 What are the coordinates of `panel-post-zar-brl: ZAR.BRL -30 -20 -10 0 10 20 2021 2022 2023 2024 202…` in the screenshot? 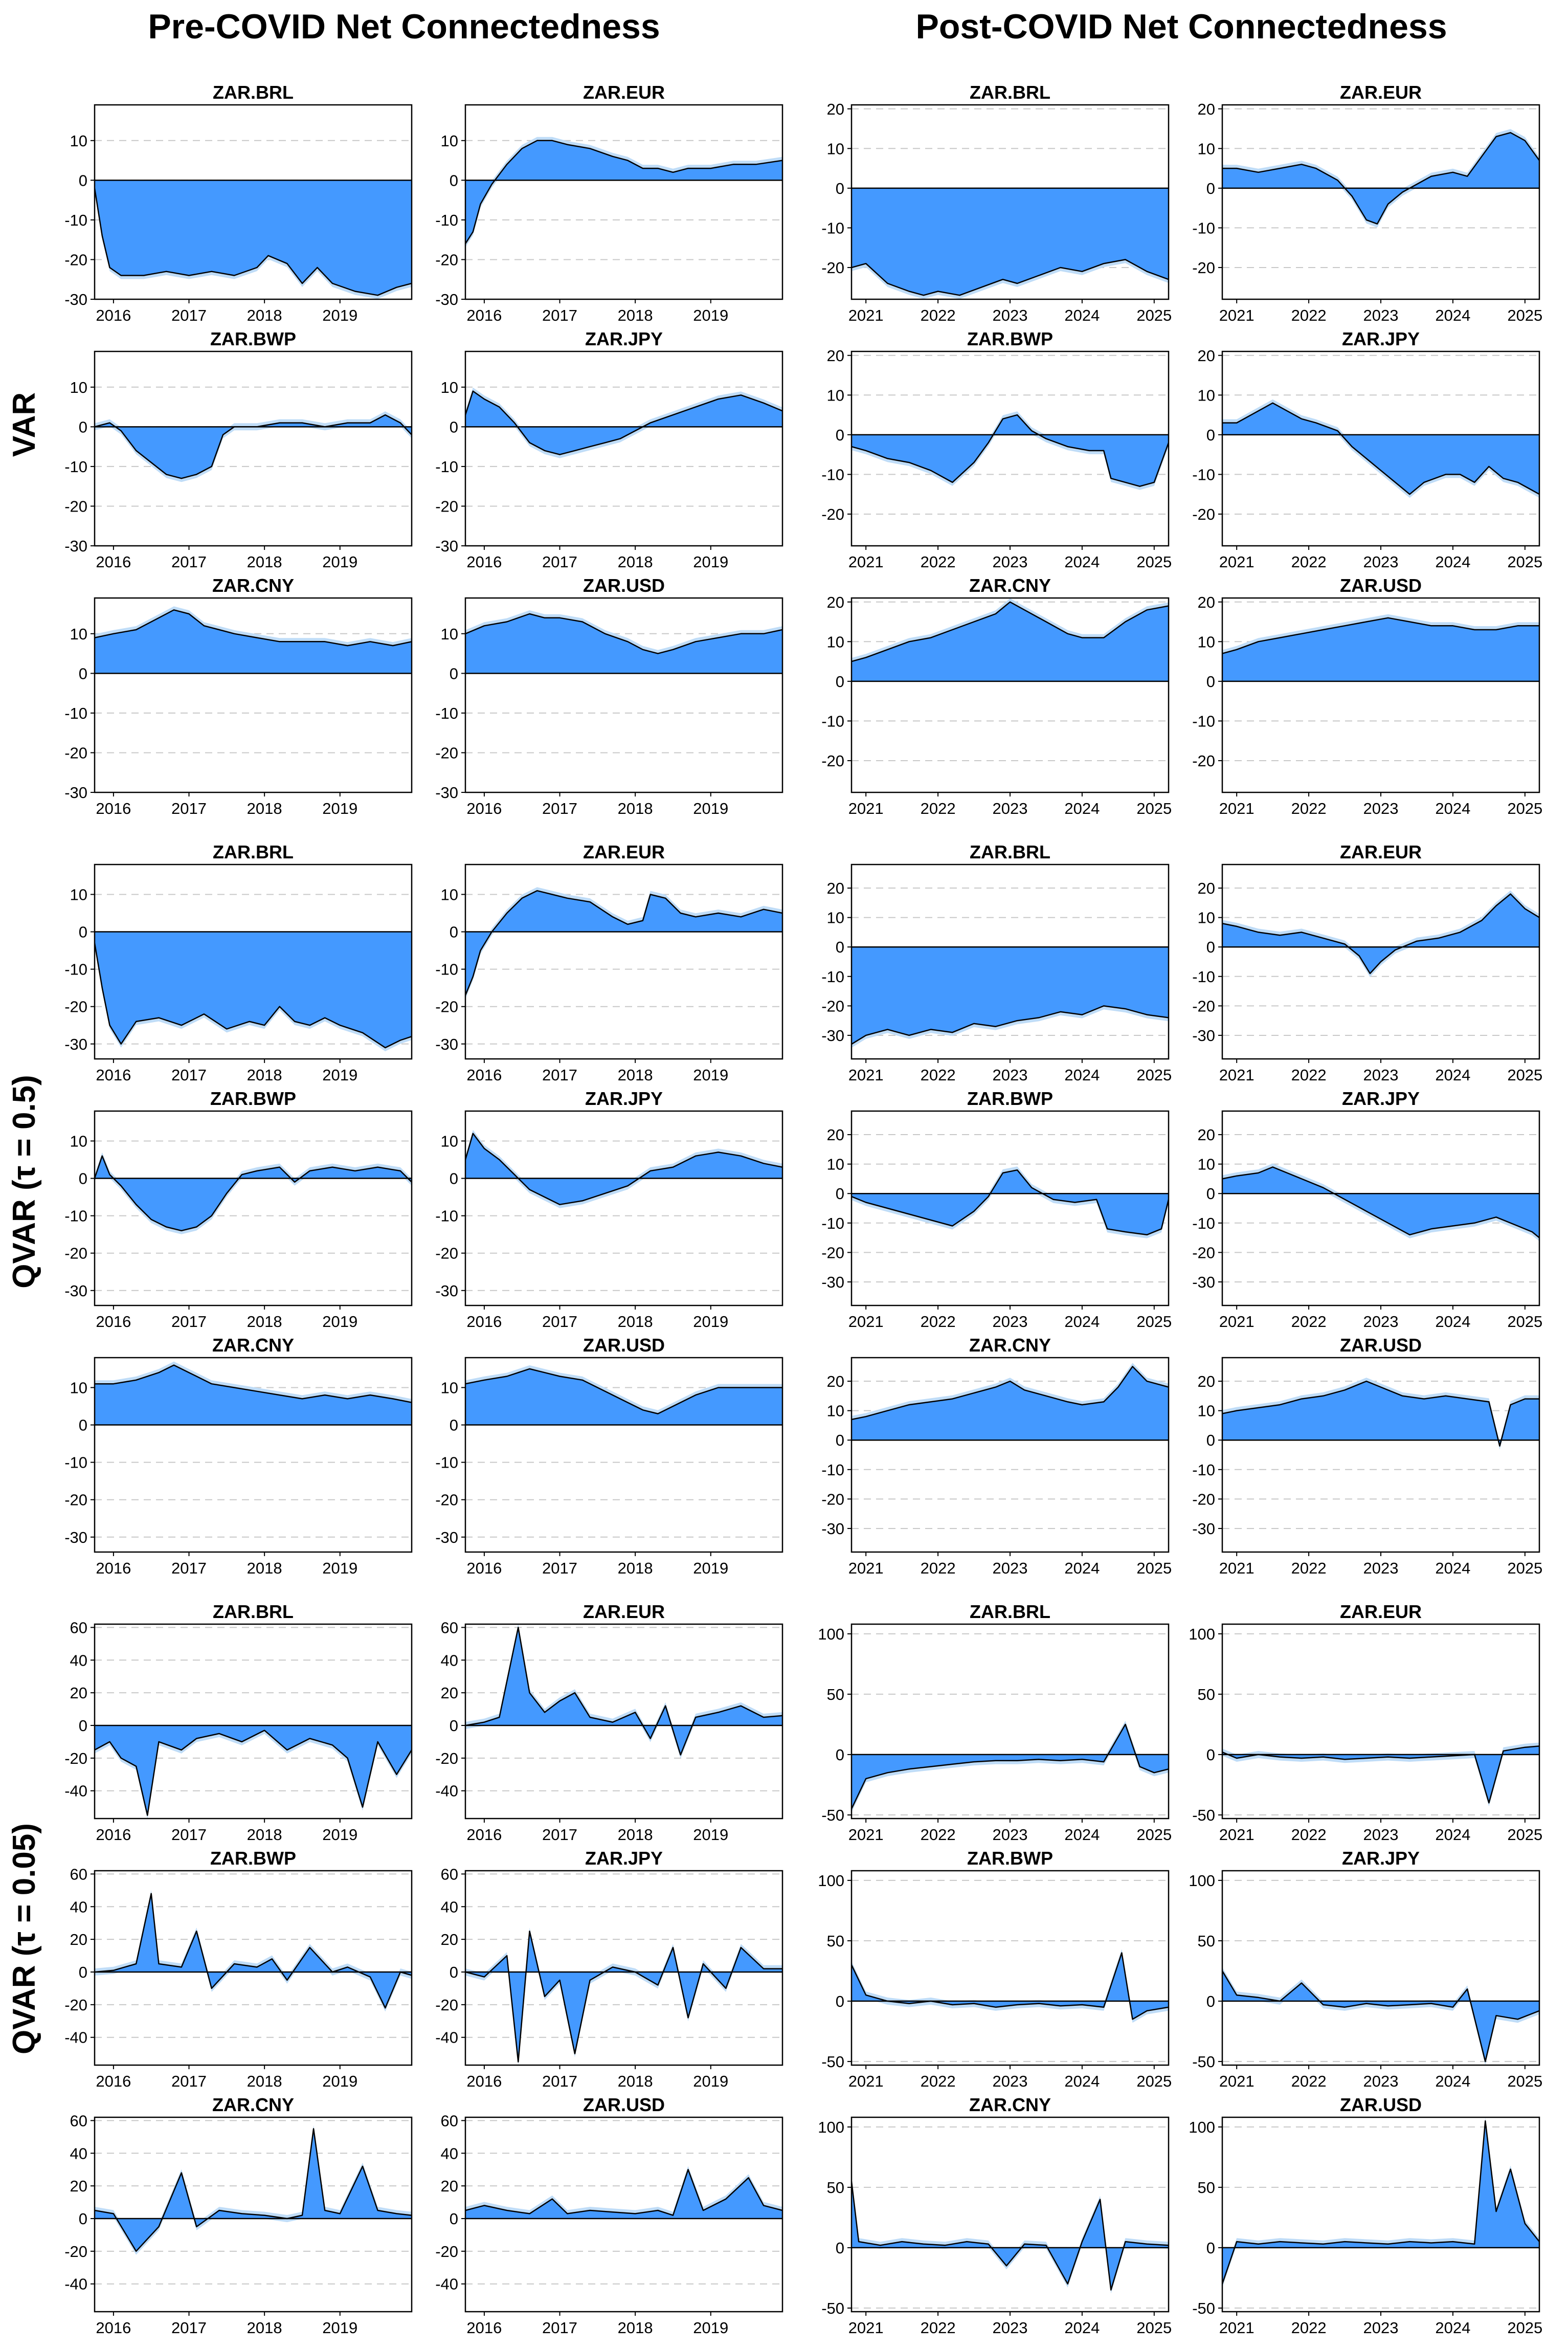 It's located at (996, 962).